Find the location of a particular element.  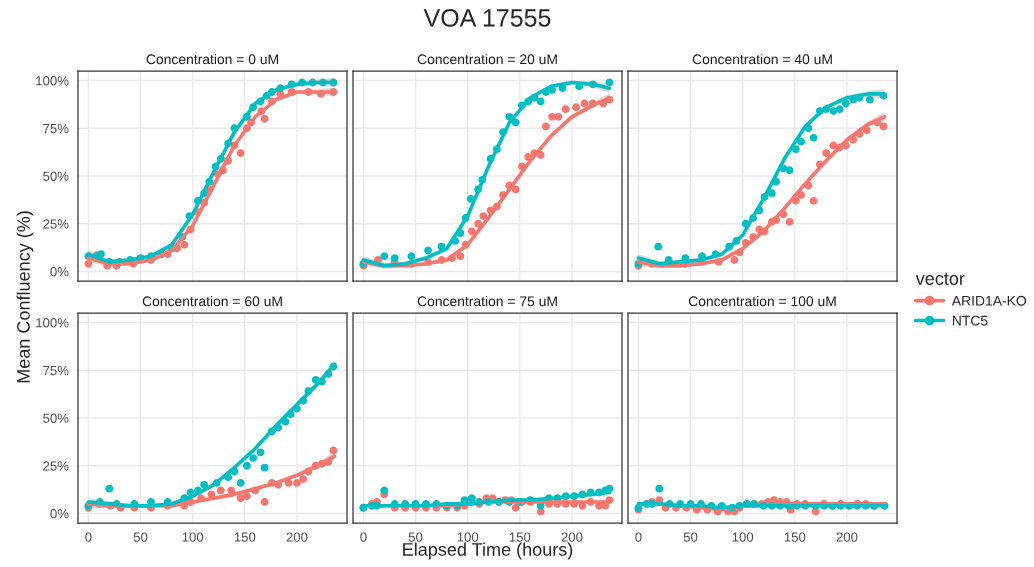

y-axis-title: Mean Confluency (%) is located at coordinates (25, 297).